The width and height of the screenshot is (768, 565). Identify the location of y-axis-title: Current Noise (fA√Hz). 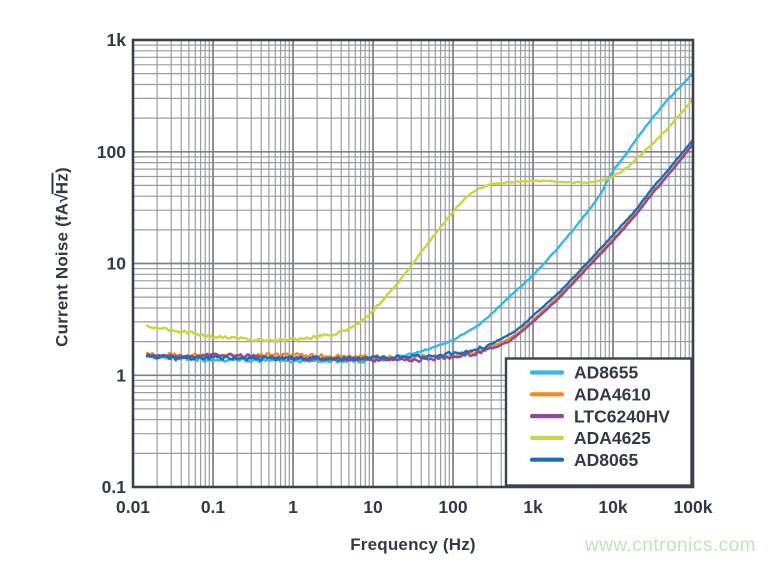
(62, 257).